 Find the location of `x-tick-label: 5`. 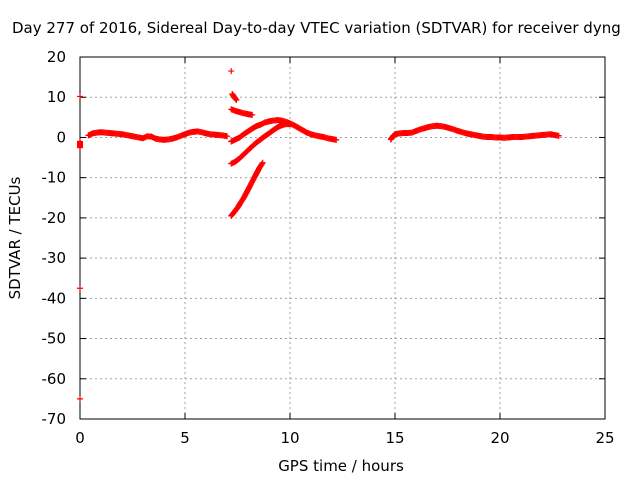

x-tick-label: 5 is located at coordinates (185, 438).